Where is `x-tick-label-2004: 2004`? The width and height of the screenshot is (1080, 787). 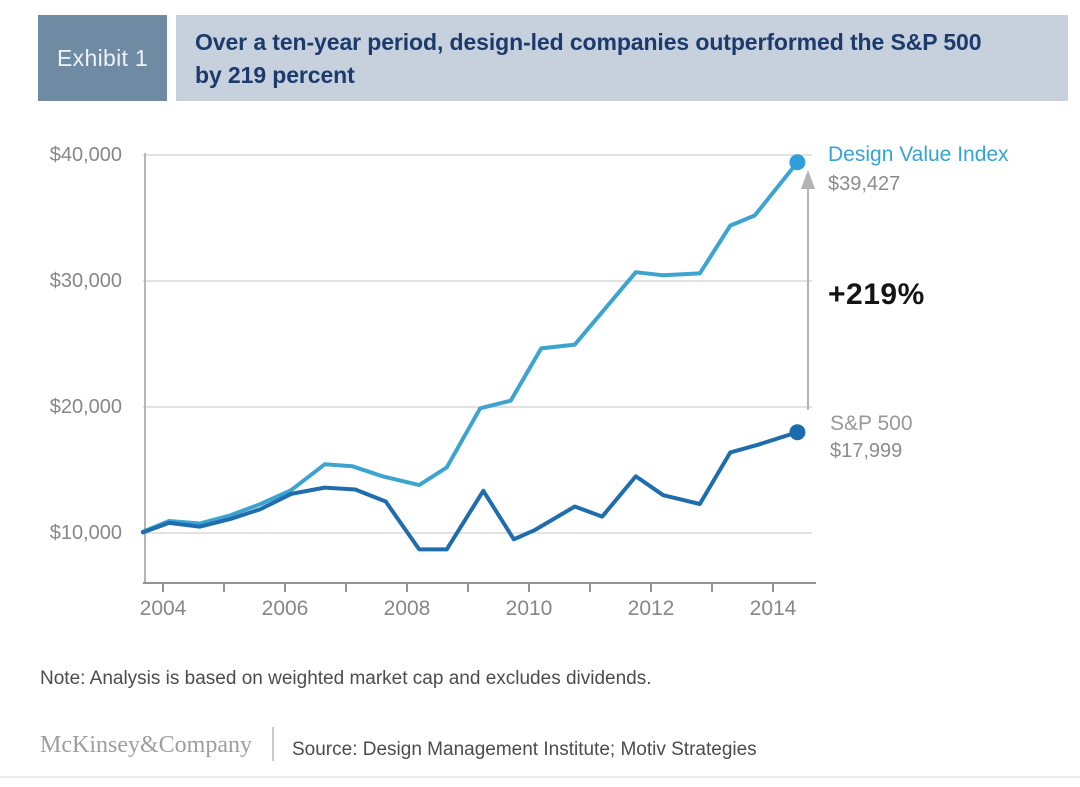
x-tick-label-2004: 2004 is located at coordinates (163, 608).